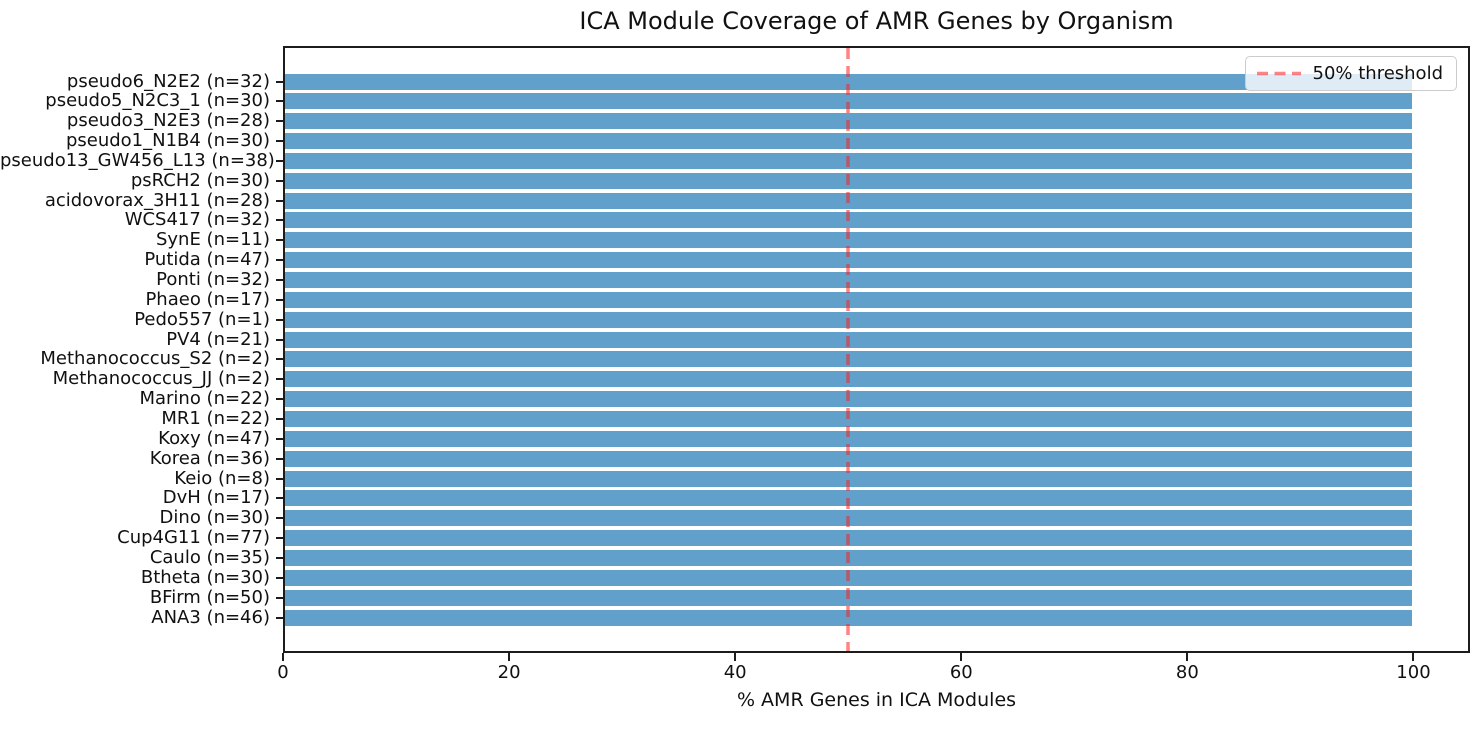  What do you see at coordinates (222, 478) in the screenshot?
I see `y-tick-label: Keio (n=8)` at bounding box center [222, 478].